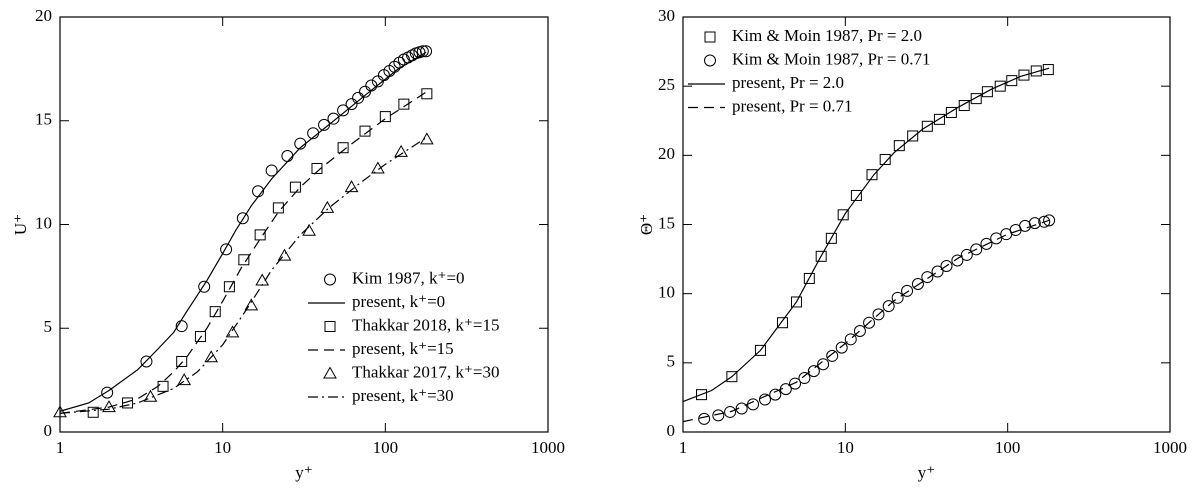 The height and width of the screenshot is (491, 1201). Describe the element at coordinates (403, 395) in the screenshot. I see `legend-label: present, k⁺=30` at that location.